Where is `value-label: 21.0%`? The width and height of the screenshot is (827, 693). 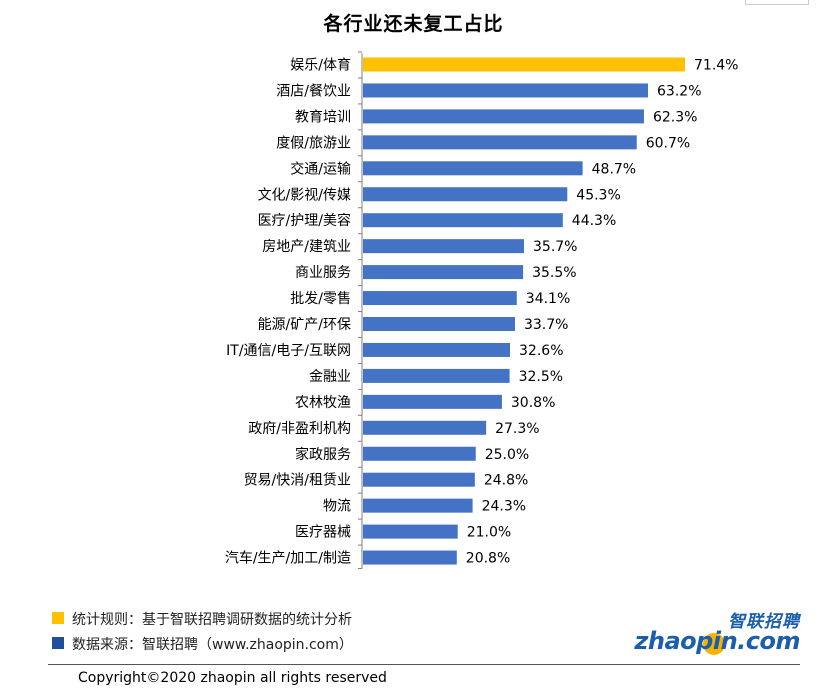
value-label: 21.0% is located at coordinates (489, 533).